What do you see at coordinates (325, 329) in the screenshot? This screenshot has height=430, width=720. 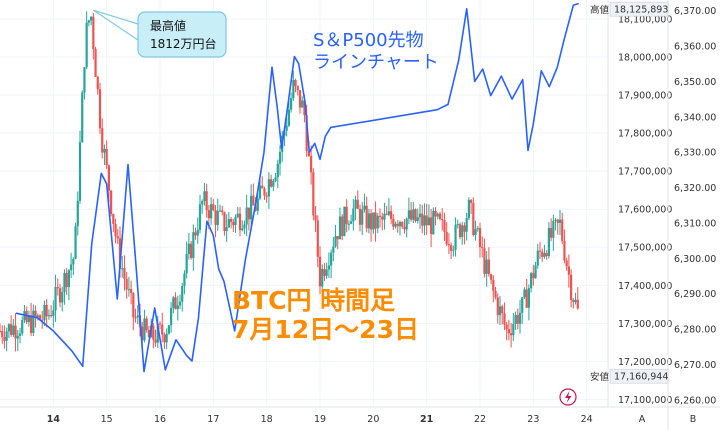 I see `btc-label-line-2: 7月12日～23日` at bounding box center [325, 329].